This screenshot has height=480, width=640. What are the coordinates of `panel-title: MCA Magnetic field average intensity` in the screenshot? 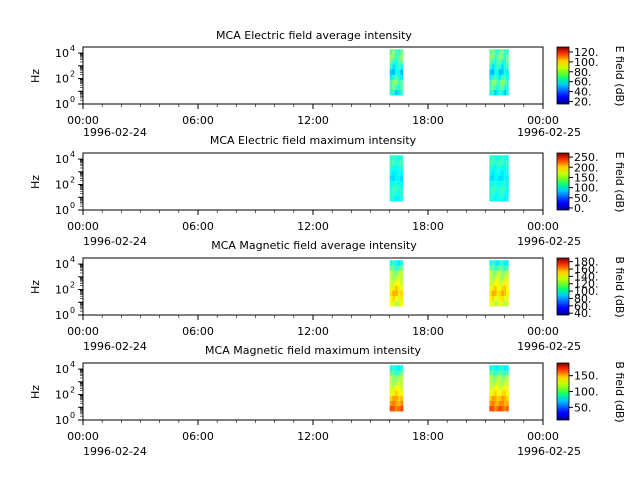 It's located at (314, 245).